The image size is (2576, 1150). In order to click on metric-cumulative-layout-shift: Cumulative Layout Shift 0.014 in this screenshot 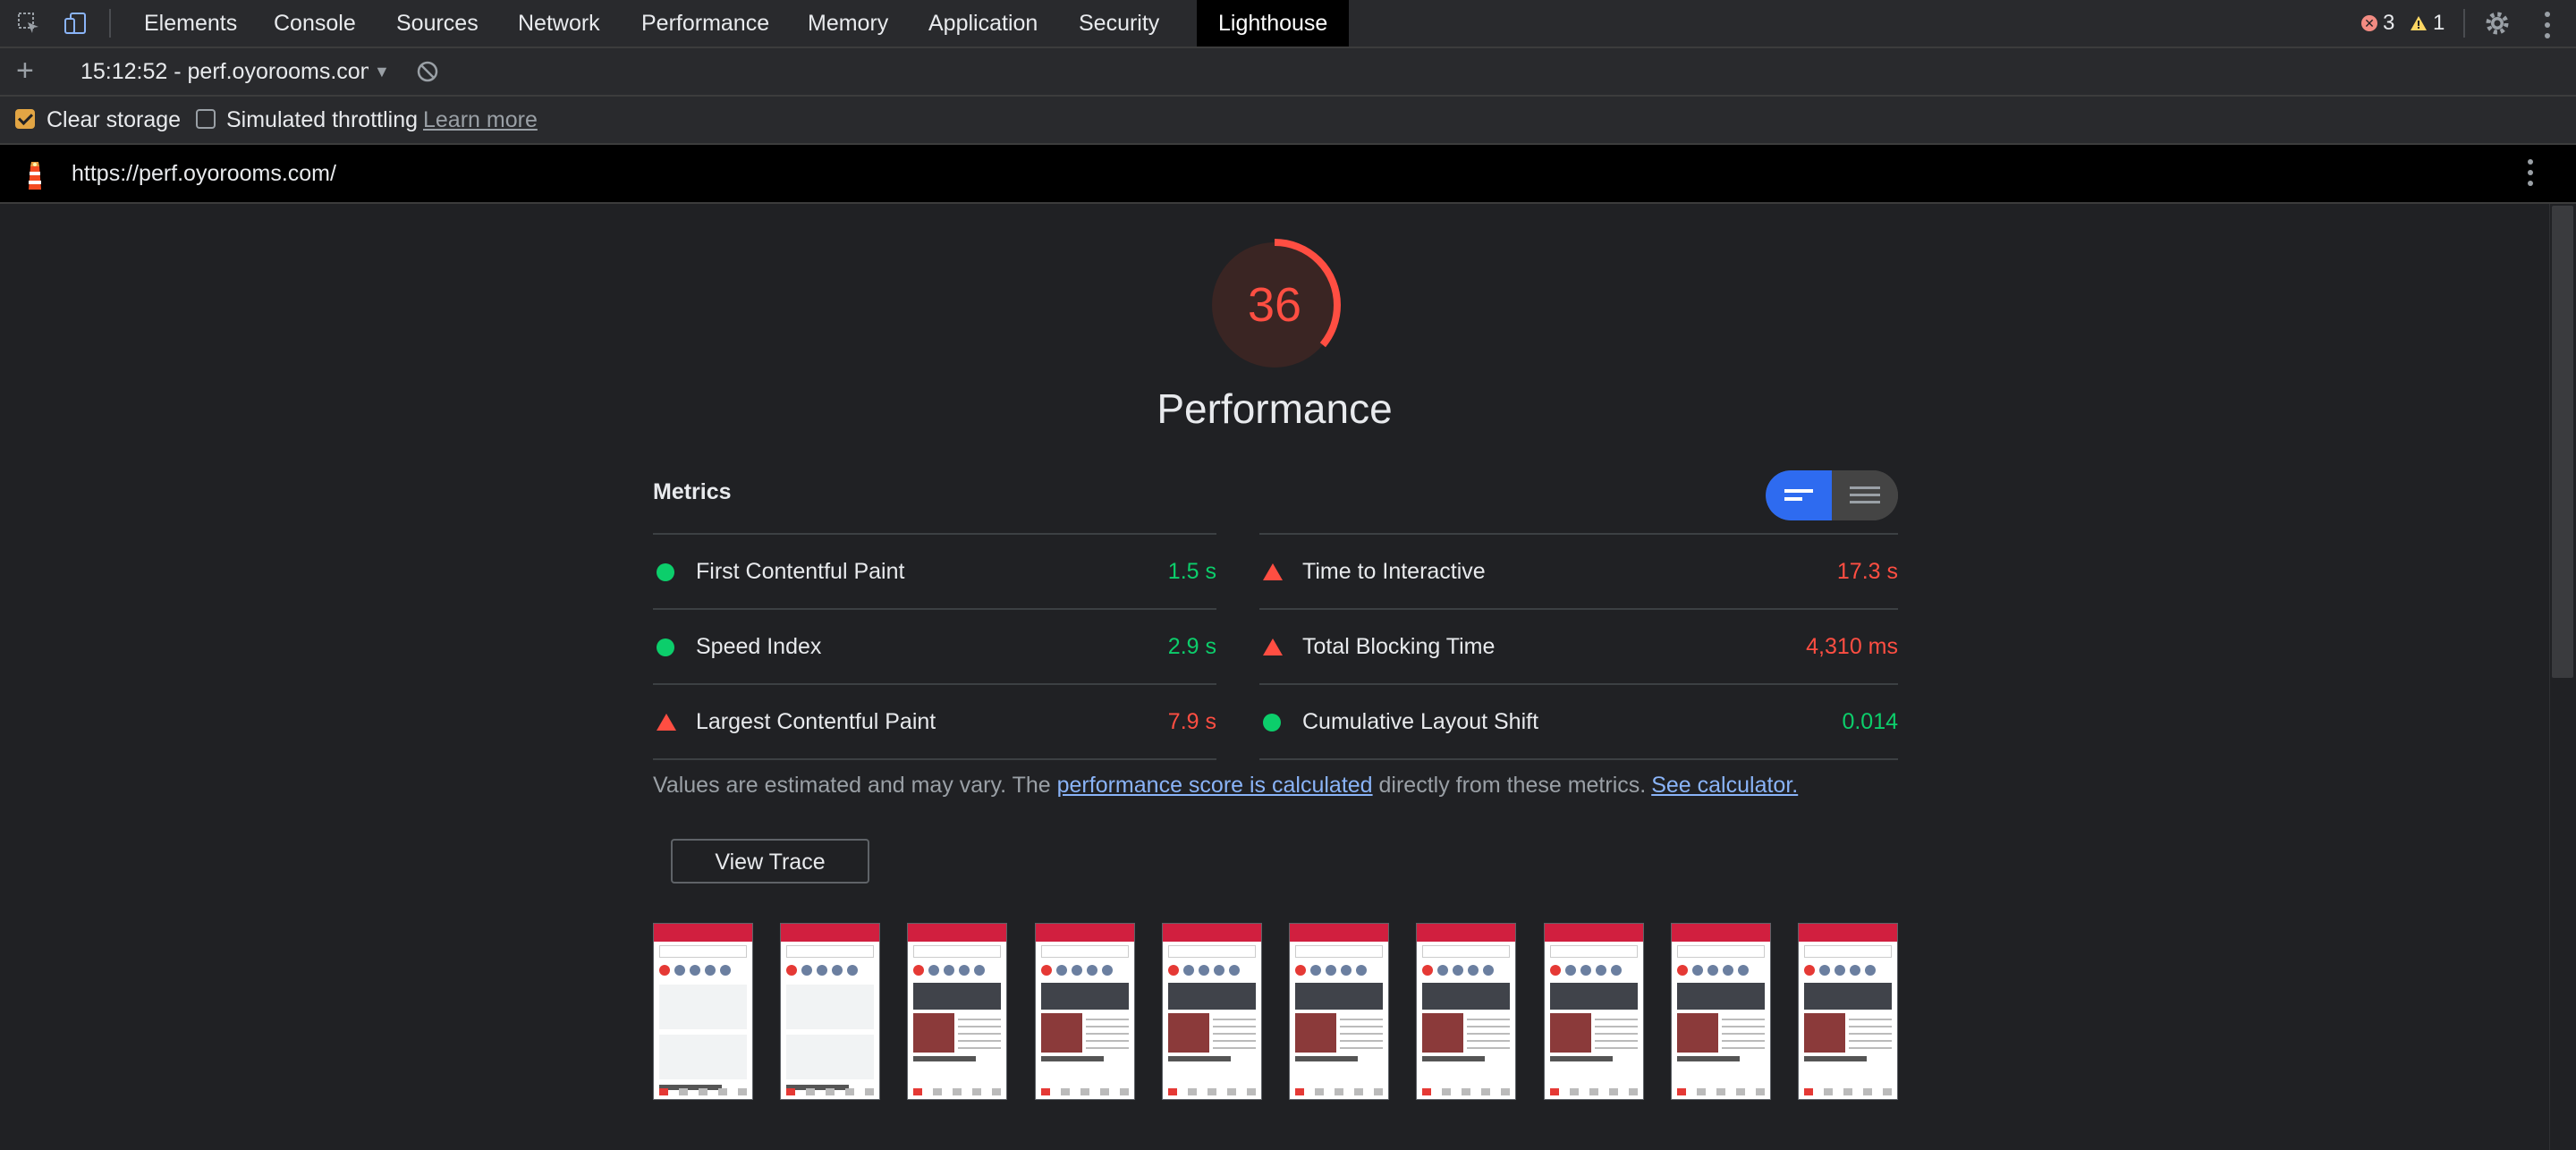, I will do `click(1578, 721)`.